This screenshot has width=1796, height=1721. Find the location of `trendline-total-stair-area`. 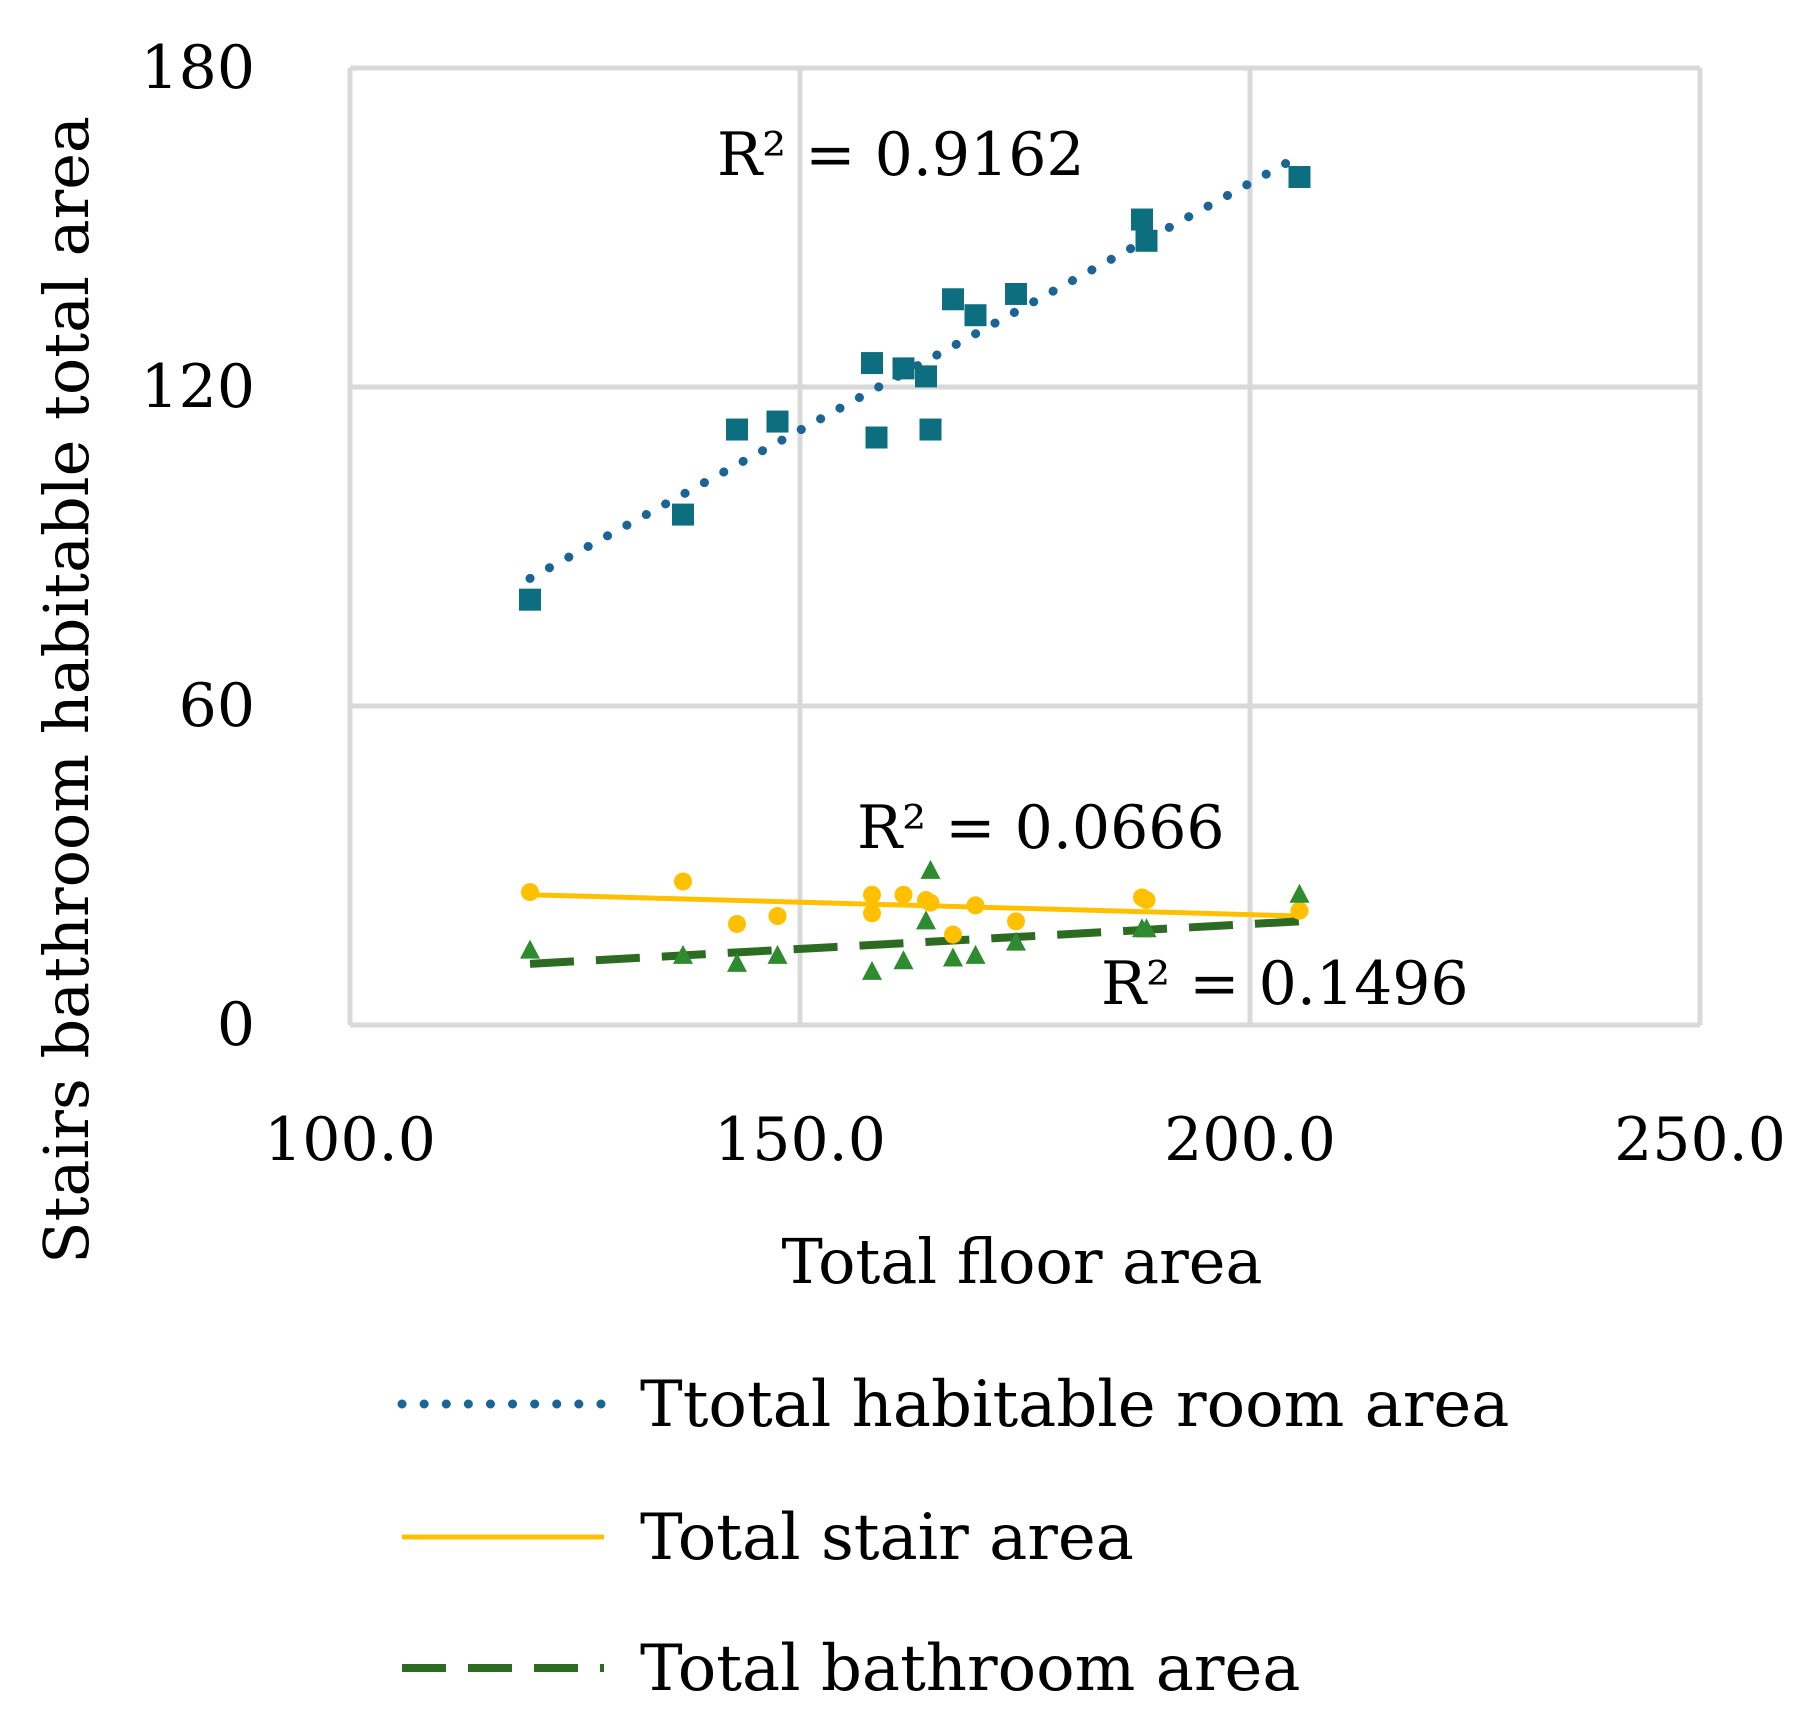

trendline-total-stair-area is located at coordinates (914, 905).